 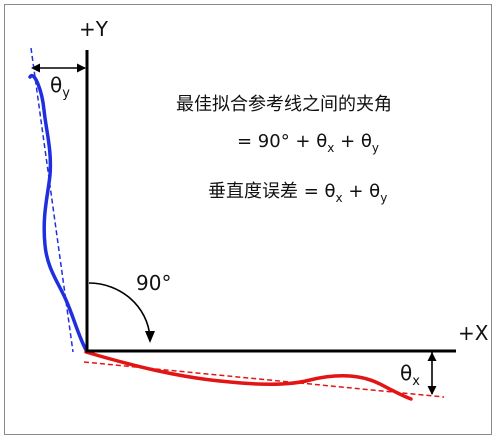 What do you see at coordinates (432, 390) in the screenshot?
I see `theta-x-arrowhead-bottom` at bounding box center [432, 390].